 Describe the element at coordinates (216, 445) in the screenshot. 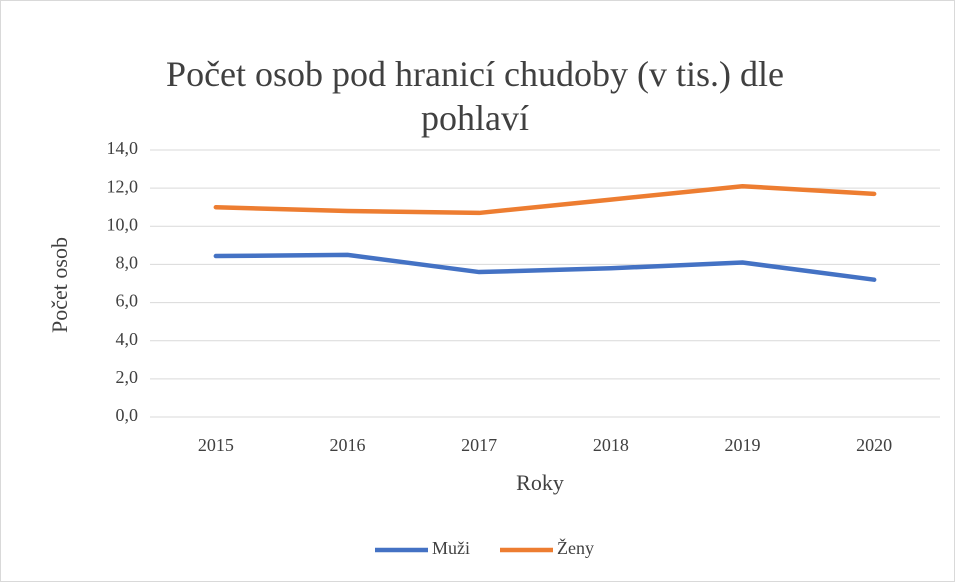

I see `x-tick-label: 2015` at that location.